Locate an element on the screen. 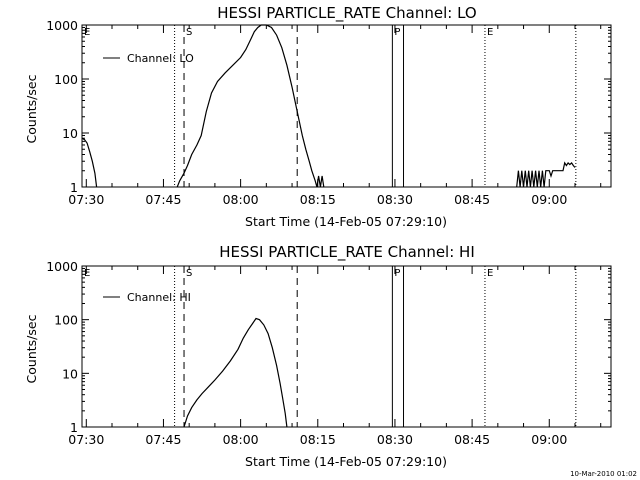 This screenshot has height=480, width=640. legend-label: Channel: HI is located at coordinates (159, 297).